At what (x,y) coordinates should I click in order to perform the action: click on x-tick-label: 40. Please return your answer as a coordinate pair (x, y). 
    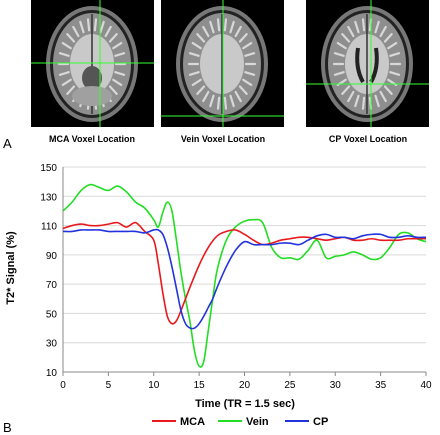
    Looking at the image, I should click on (426, 385).